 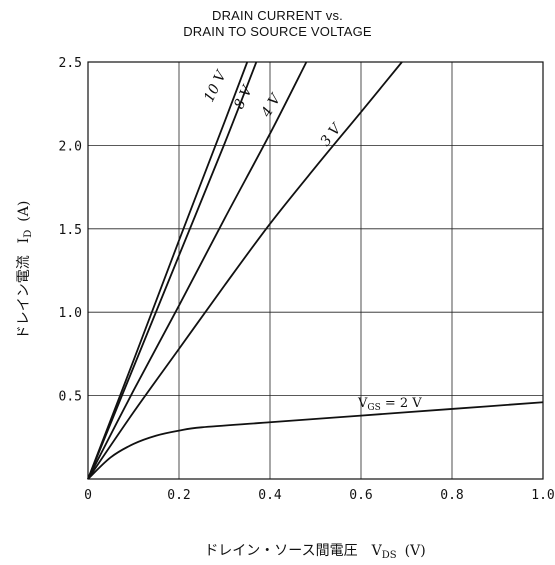 I want to click on series-label: 3 V, so click(x=332, y=135).